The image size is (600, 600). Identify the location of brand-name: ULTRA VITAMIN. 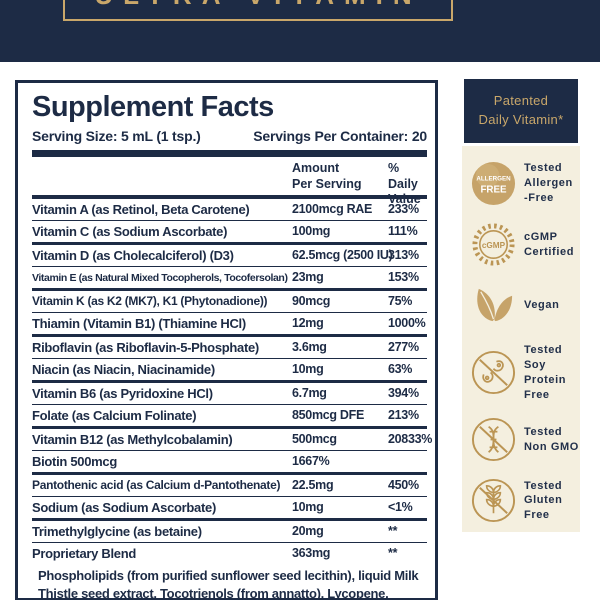
(257, 5).